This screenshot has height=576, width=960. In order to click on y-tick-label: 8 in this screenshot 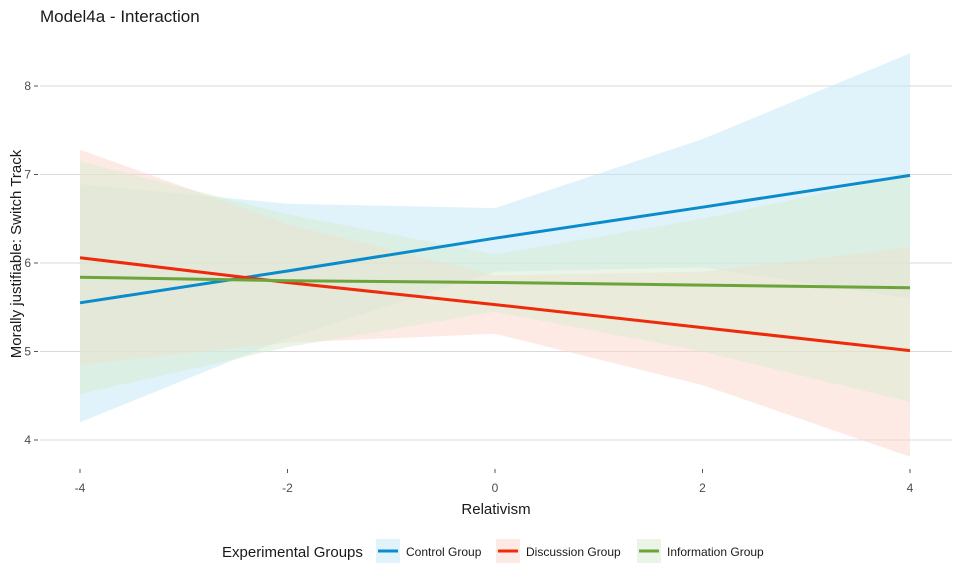, I will do `click(27, 86)`.